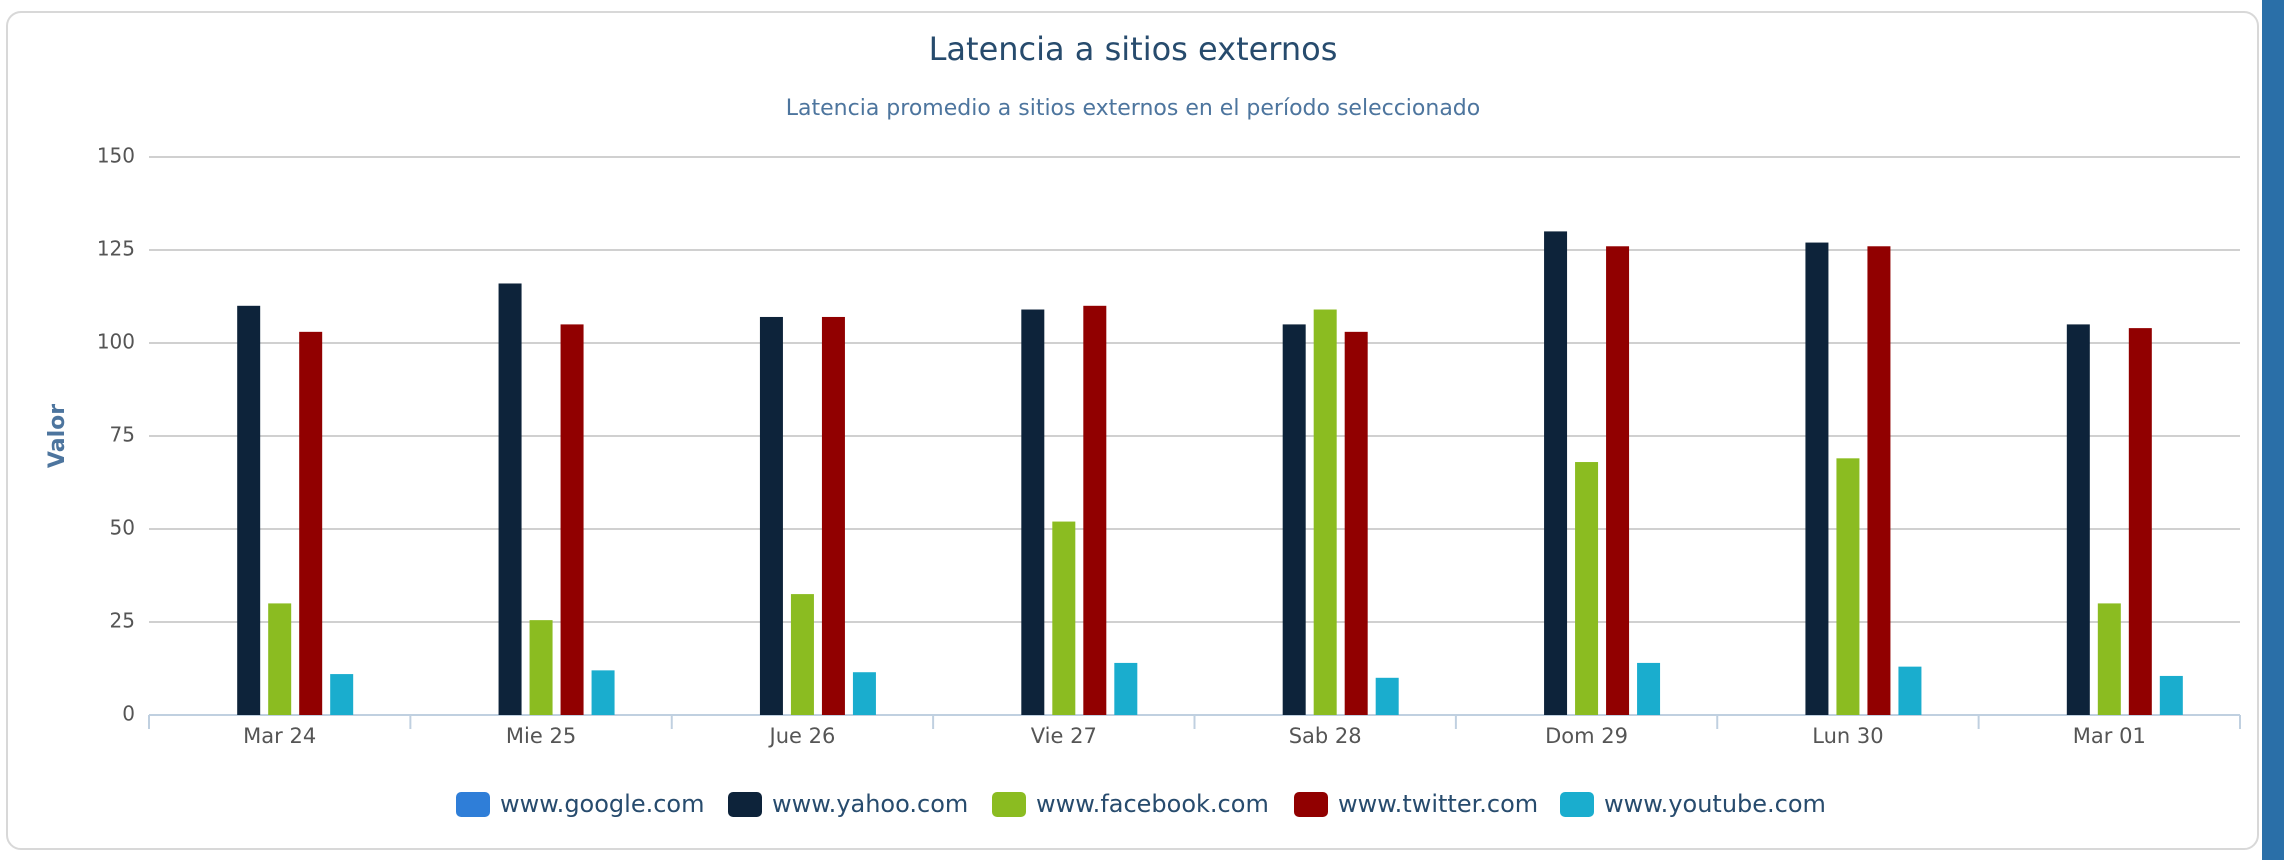 This screenshot has height=860, width=2284. What do you see at coordinates (1438, 804) in the screenshot?
I see `legend-label: www.twitter.com` at bounding box center [1438, 804].